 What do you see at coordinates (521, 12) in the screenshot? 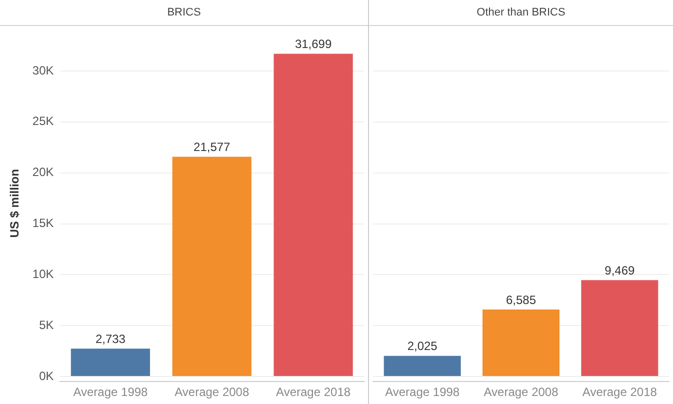
I see `chart-title: Other than BRICS` at bounding box center [521, 12].